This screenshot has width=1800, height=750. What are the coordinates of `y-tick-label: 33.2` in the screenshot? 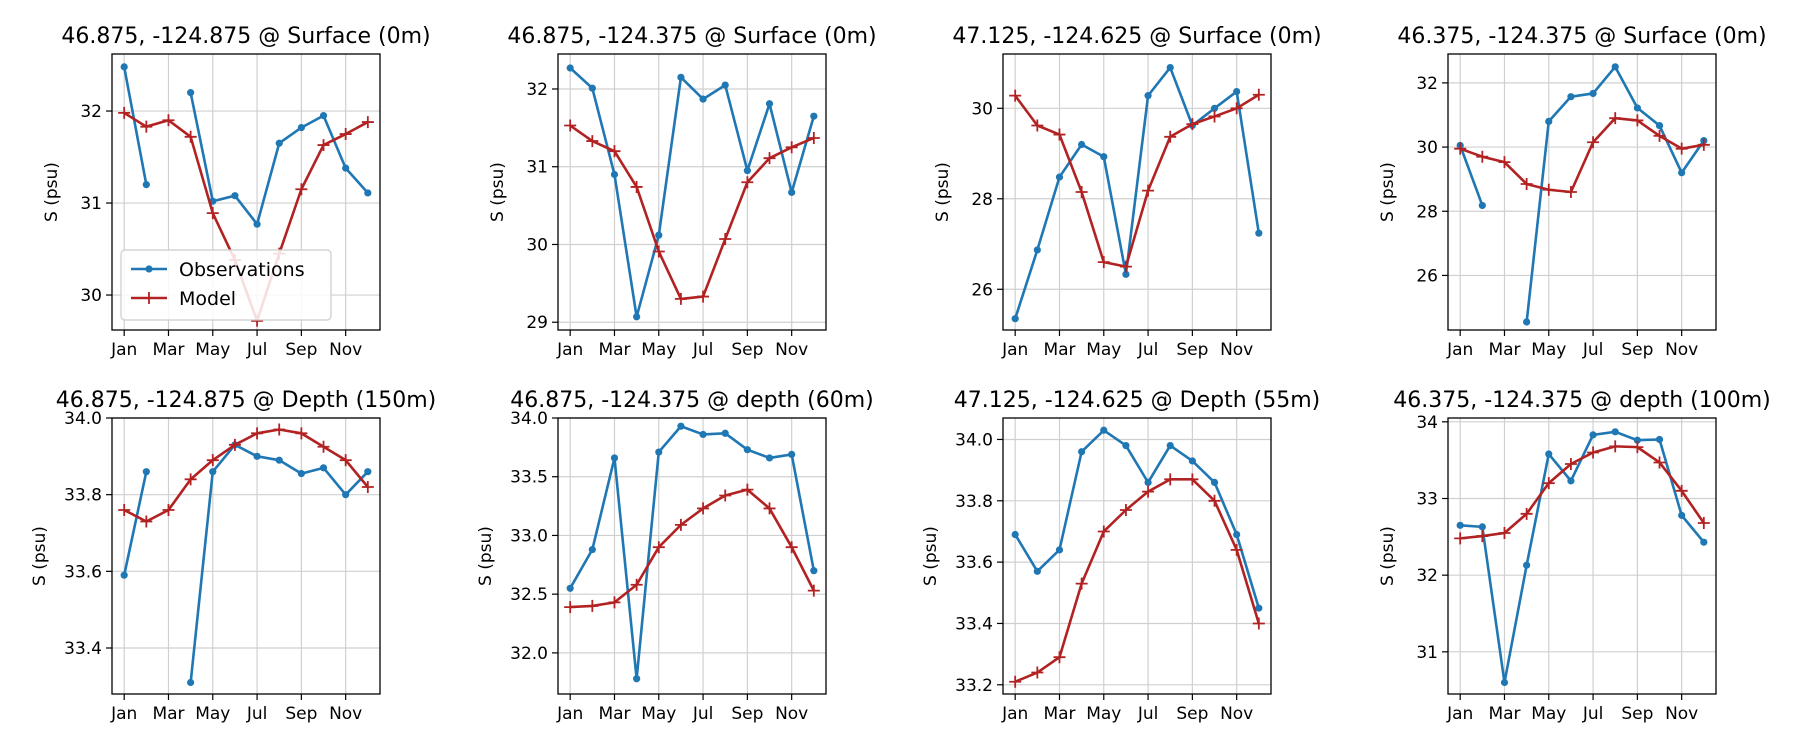 It's located at (974, 686).